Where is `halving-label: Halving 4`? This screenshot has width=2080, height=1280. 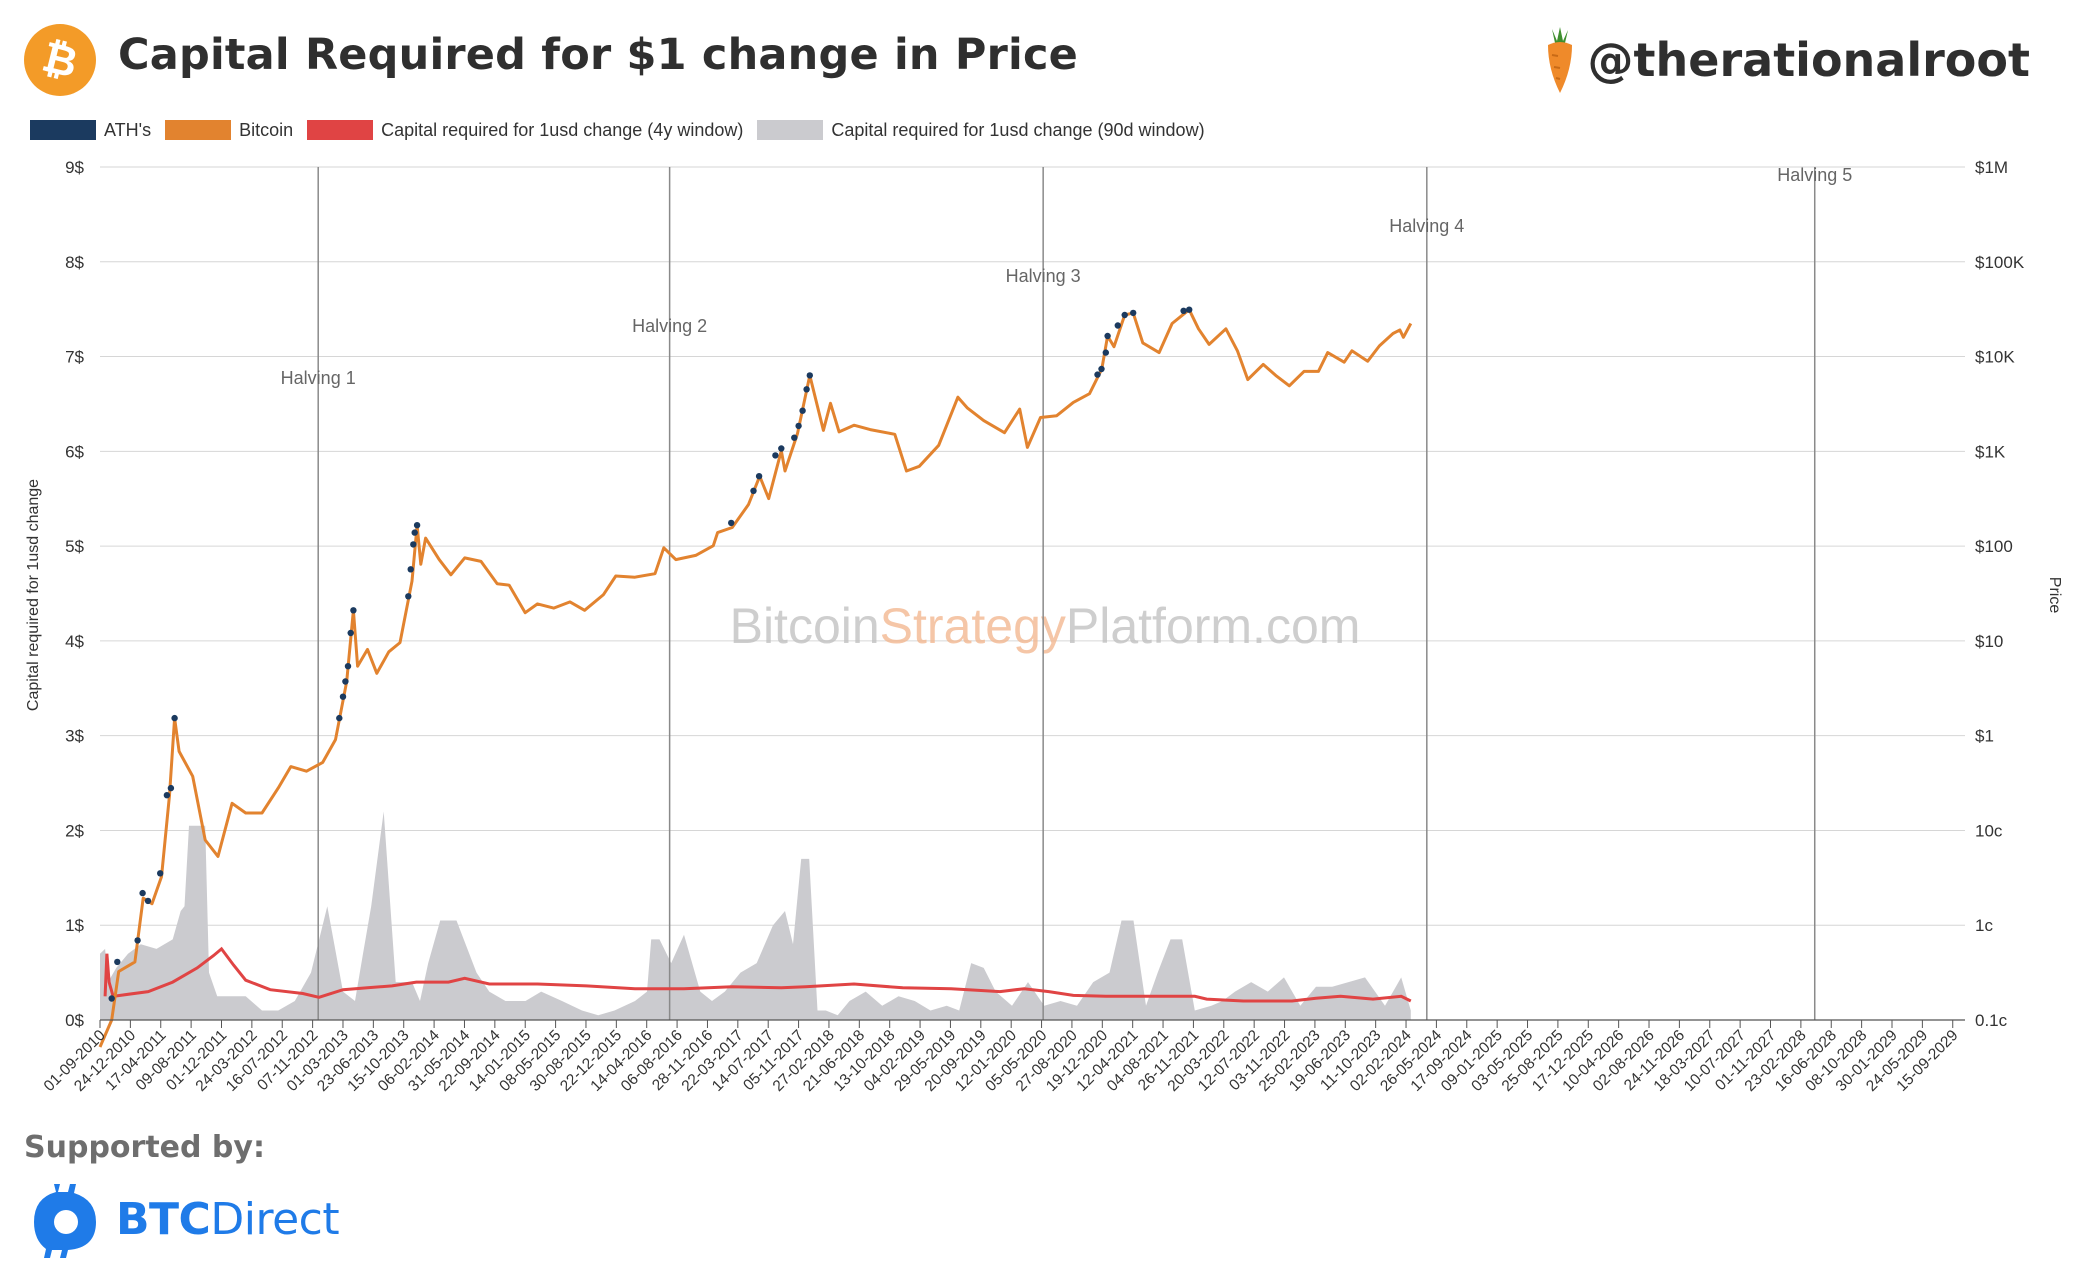
halving-label: Halving 4 is located at coordinates (1426, 226).